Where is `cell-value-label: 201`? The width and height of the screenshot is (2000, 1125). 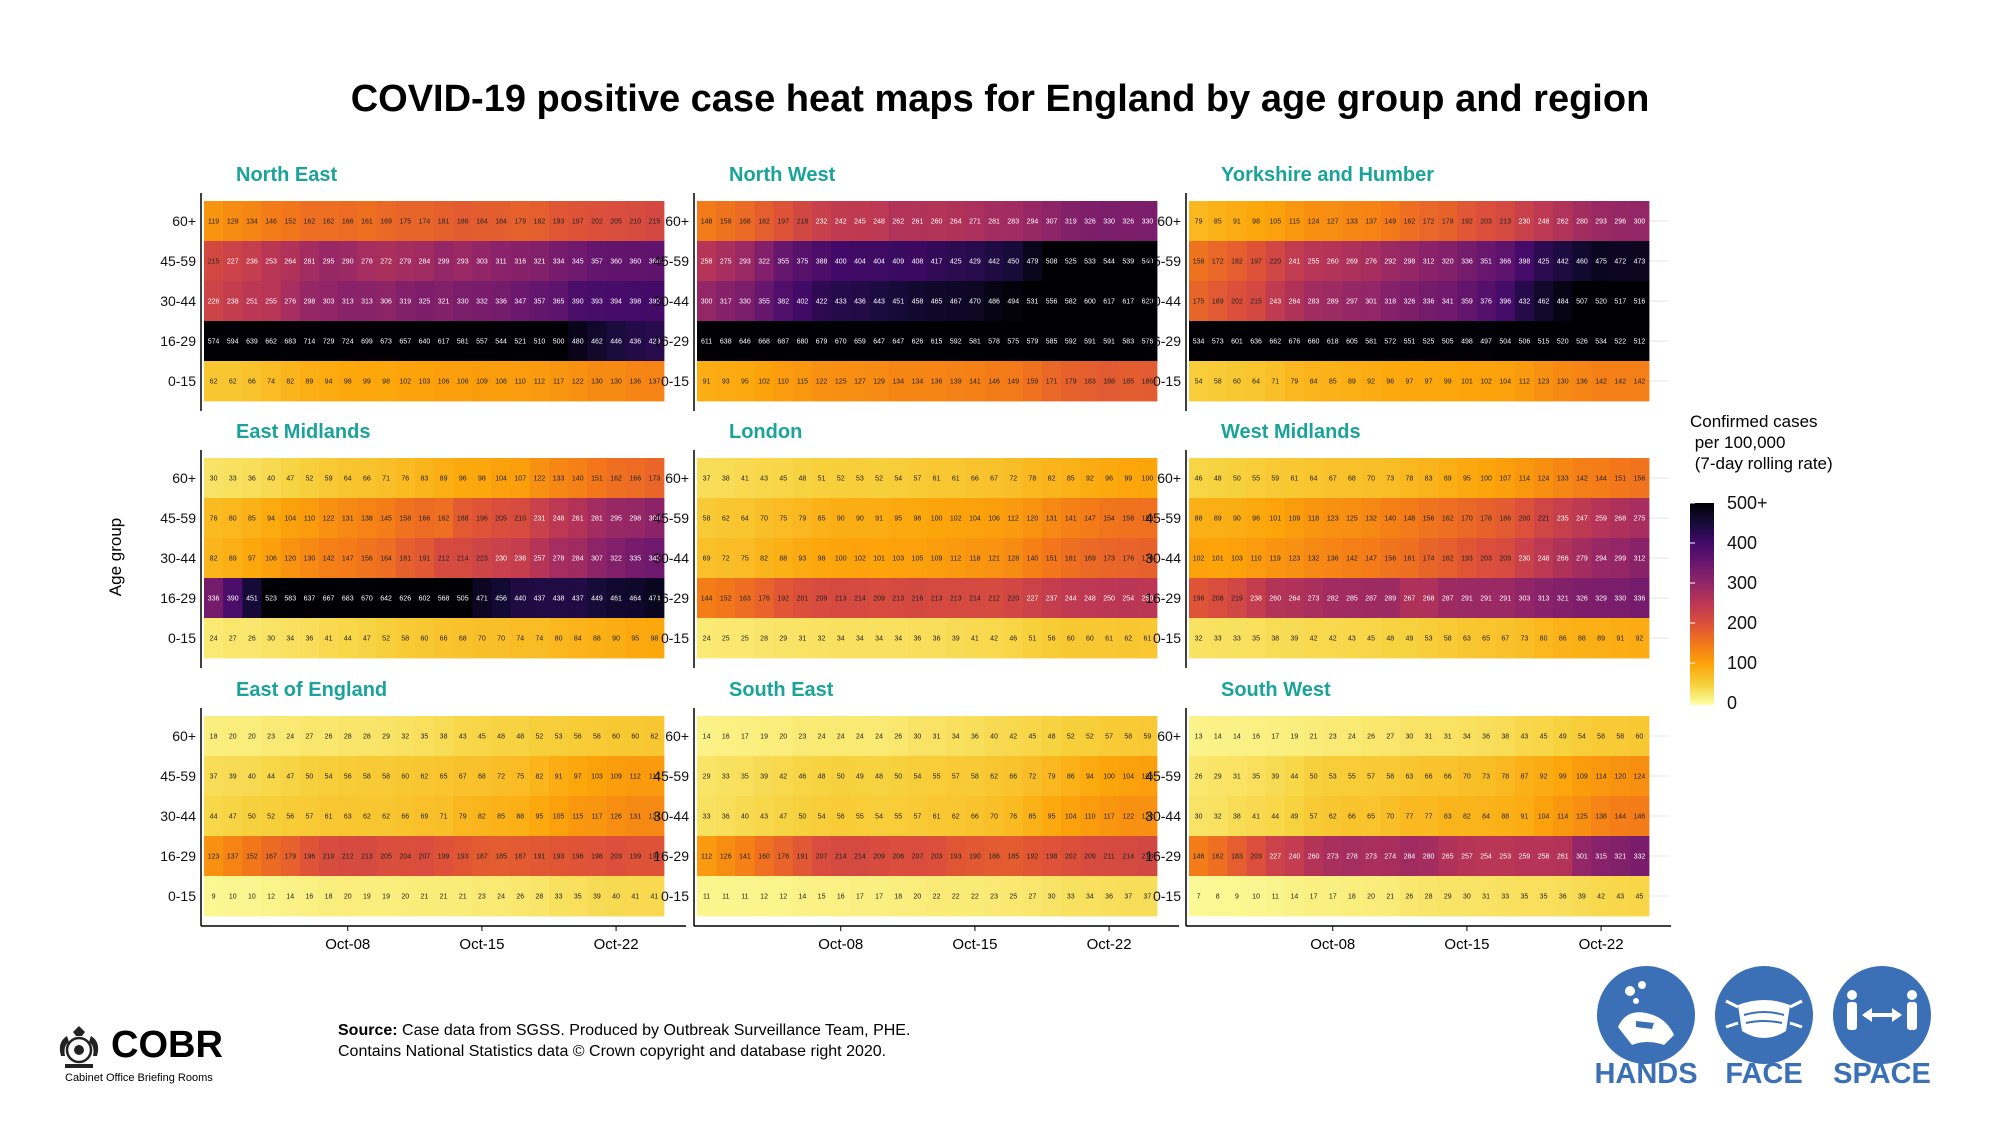 cell-value-label: 201 is located at coordinates (803, 599).